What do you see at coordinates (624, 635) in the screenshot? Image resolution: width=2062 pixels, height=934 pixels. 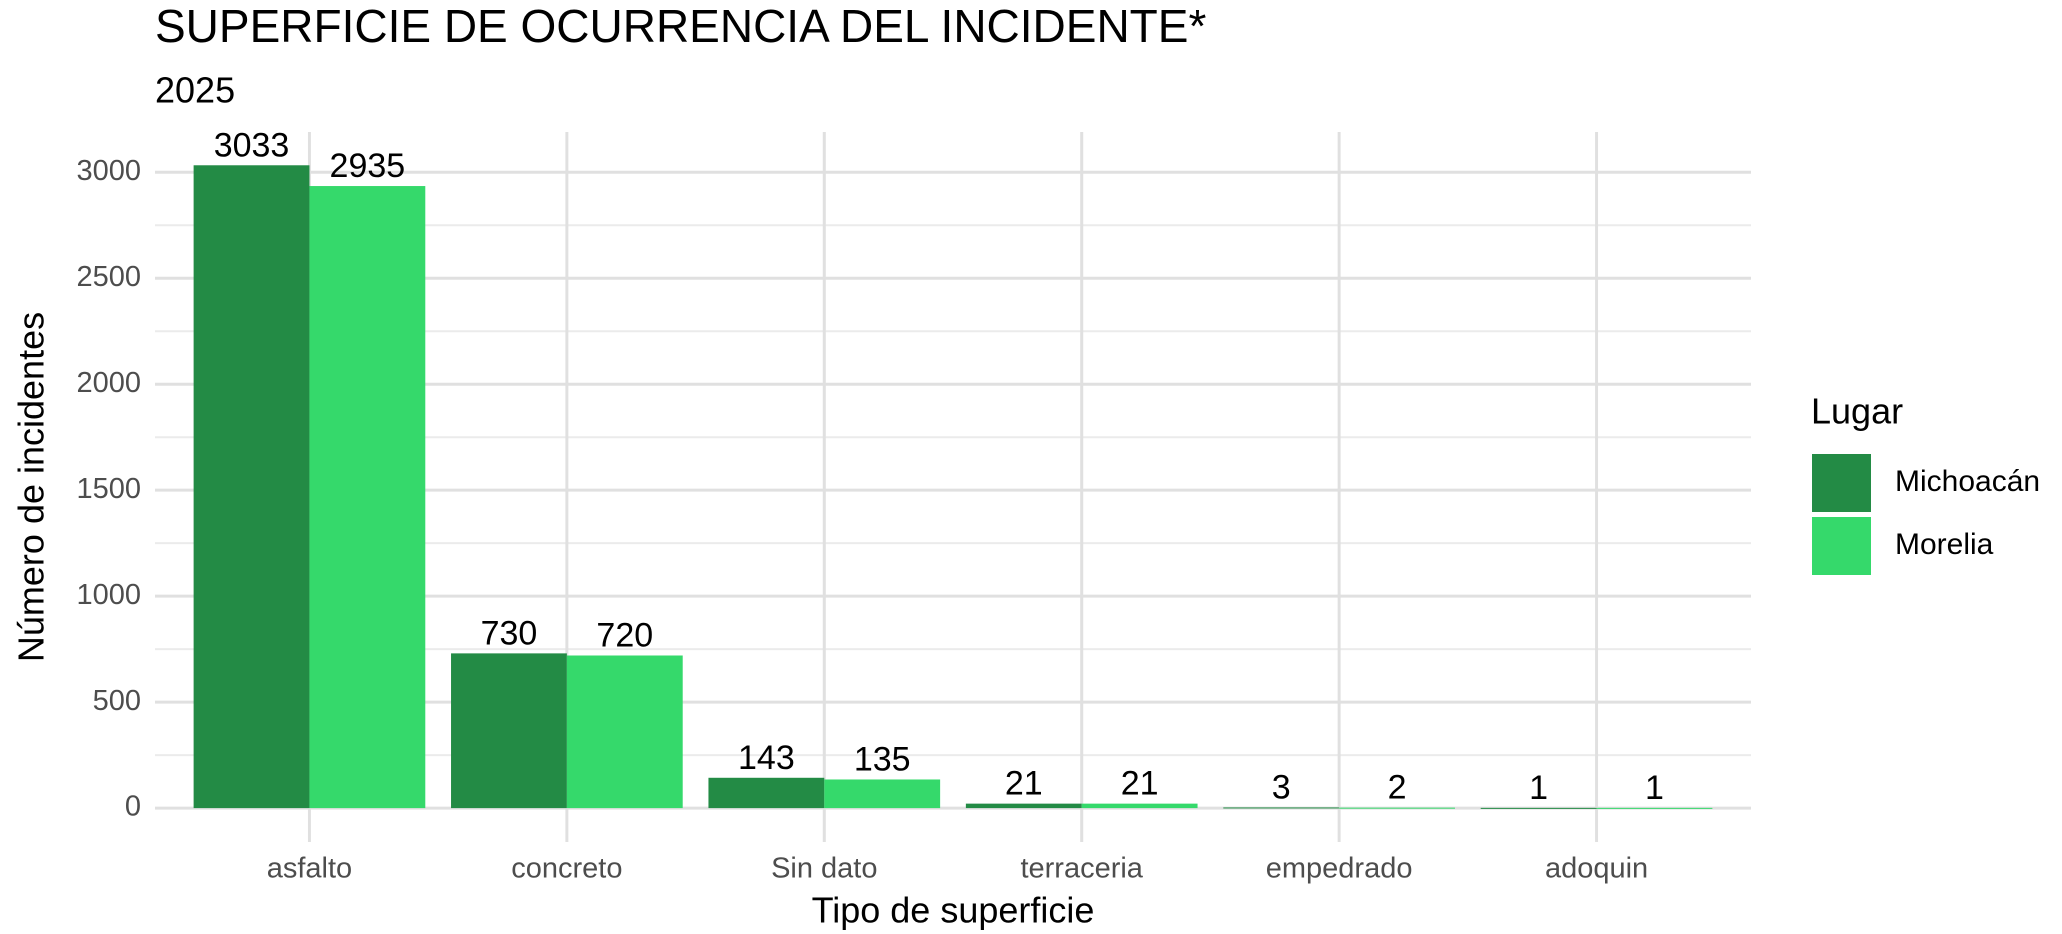 I see `data-label: 720` at bounding box center [624, 635].